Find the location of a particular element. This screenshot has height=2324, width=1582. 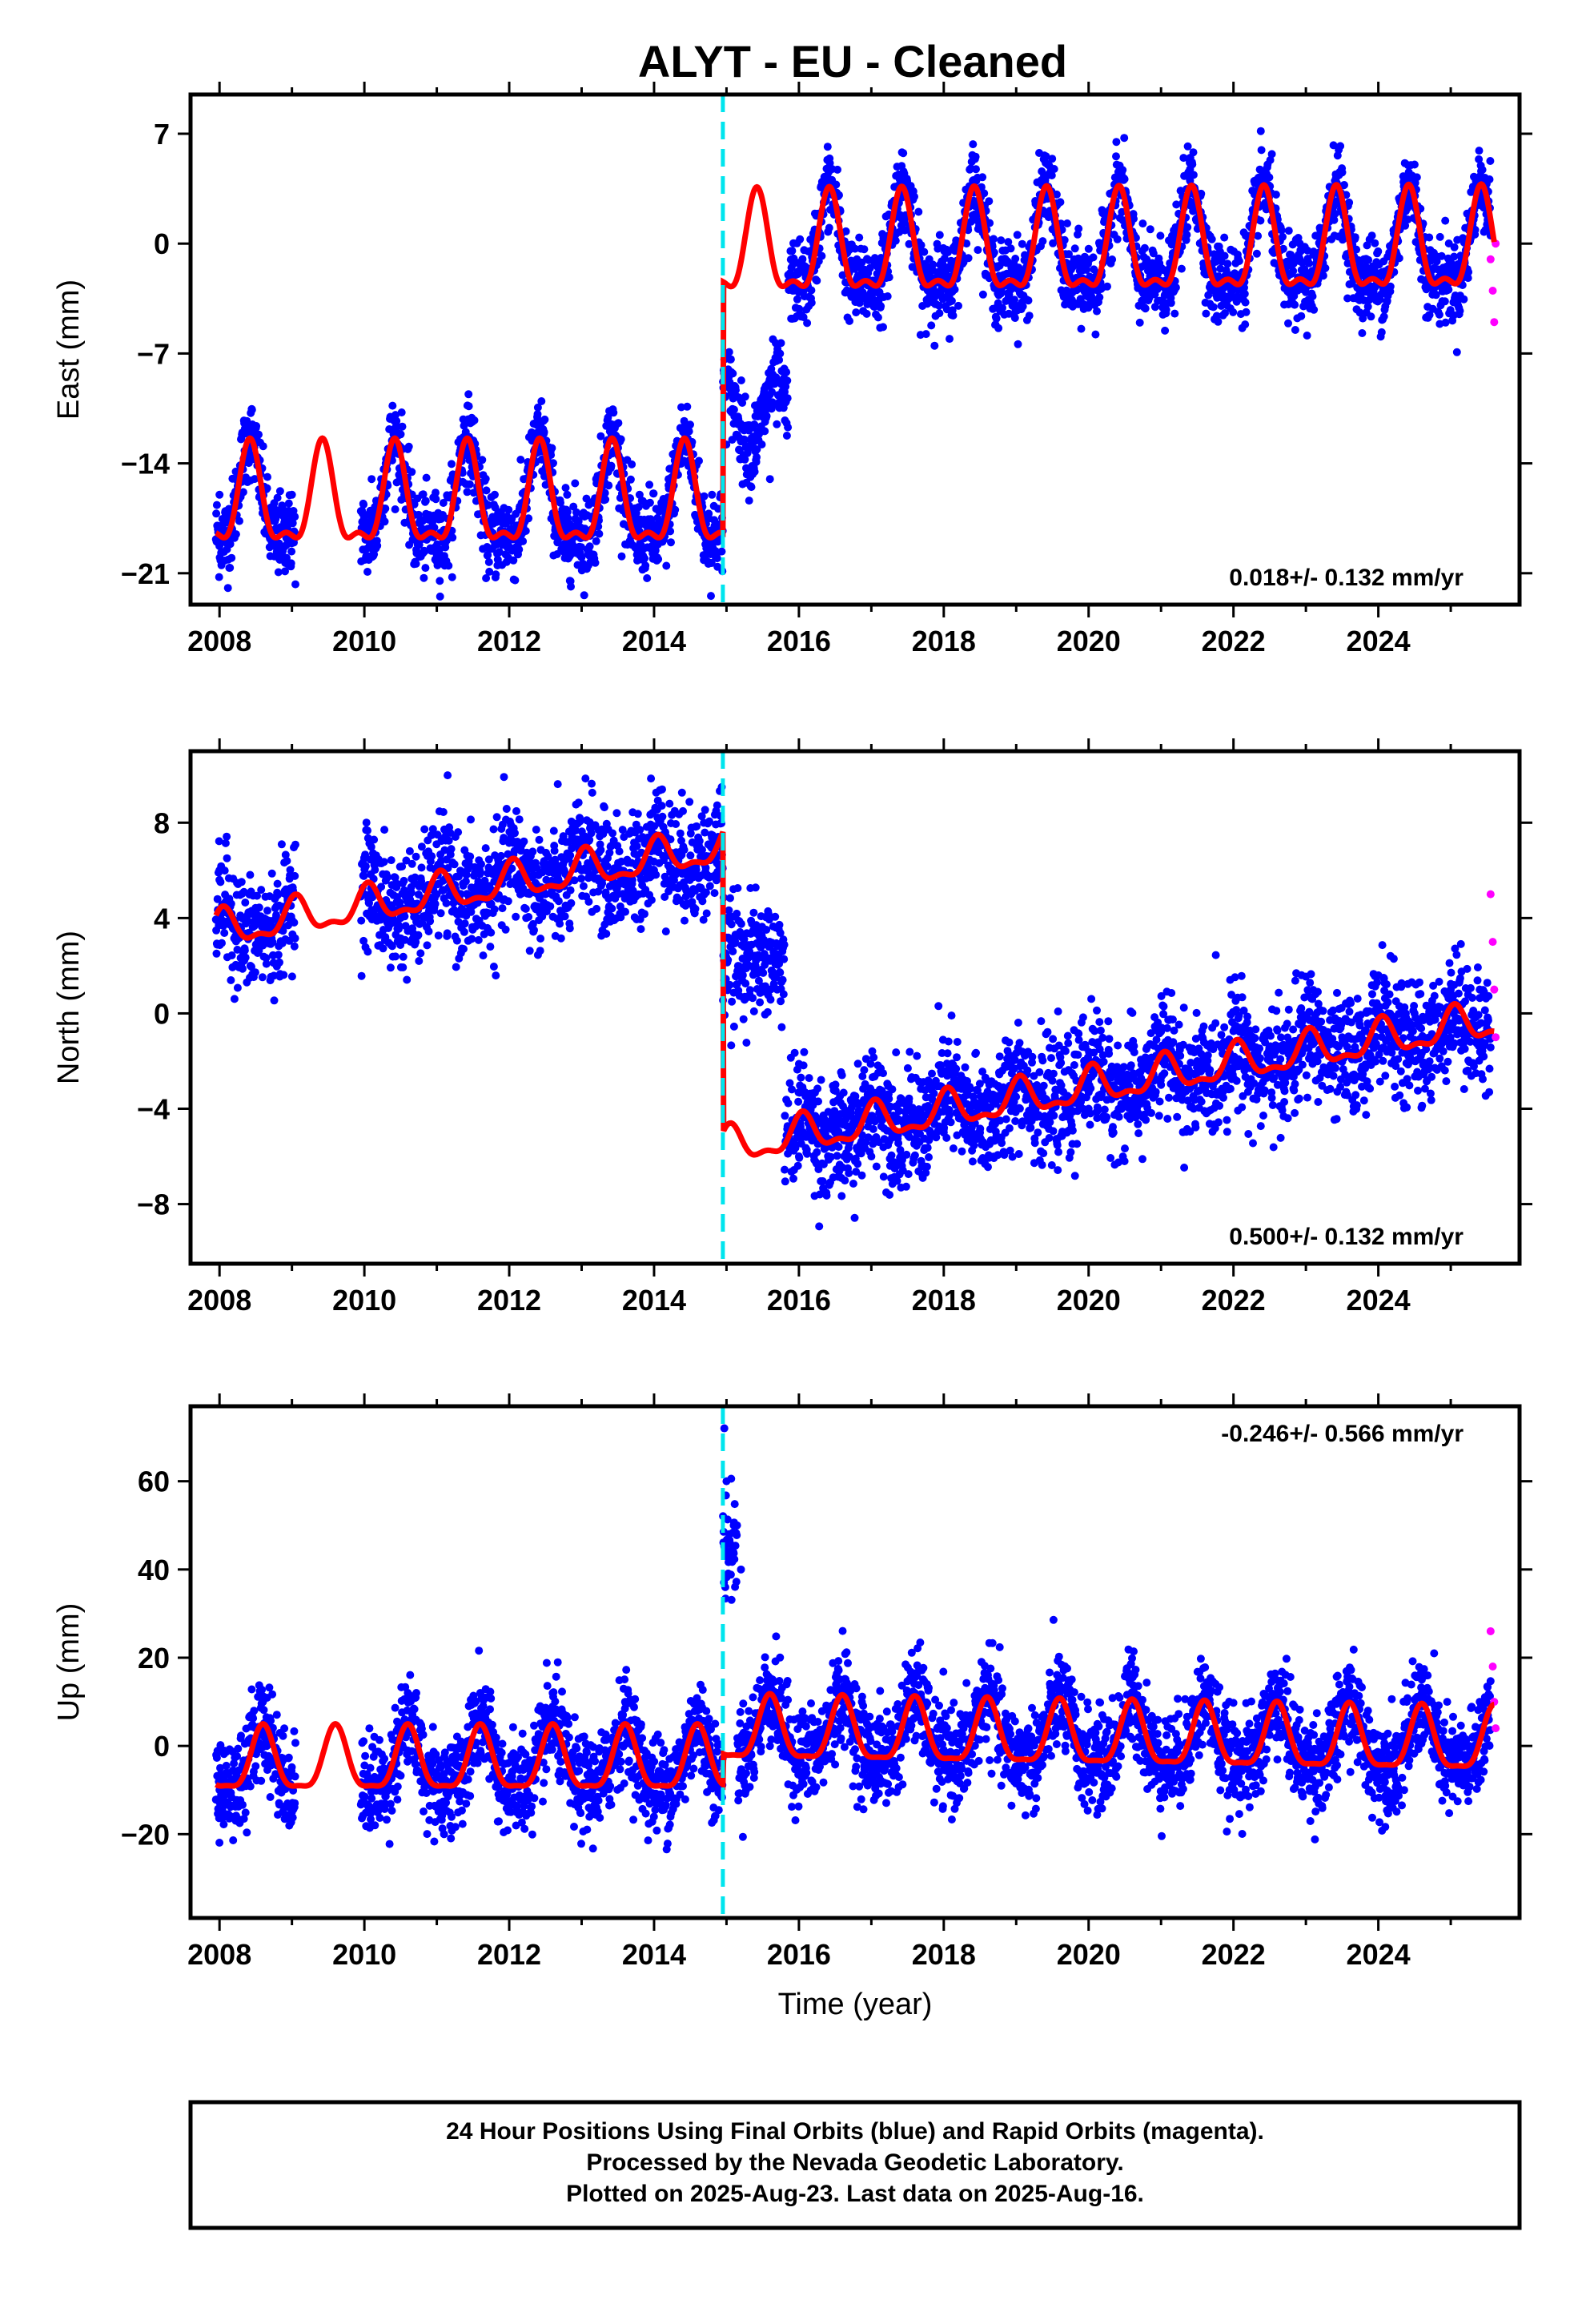

east-x-tick-label: 2022 is located at coordinates (1234, 641).